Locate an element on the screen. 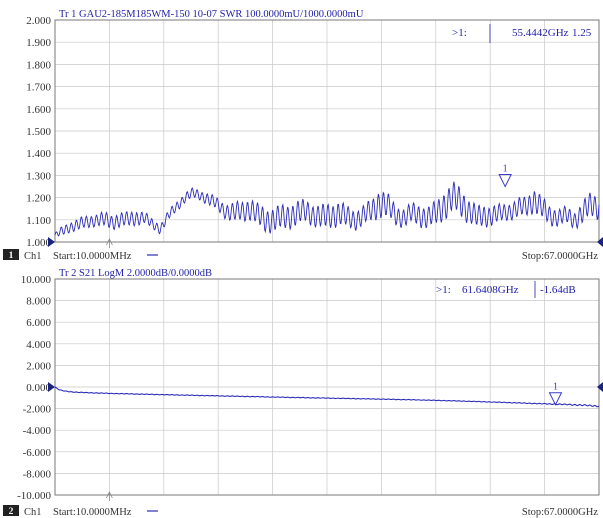 The image size is (603, 518). s21-y-tick-label: -4.000 is located at coordinates (37, 431).